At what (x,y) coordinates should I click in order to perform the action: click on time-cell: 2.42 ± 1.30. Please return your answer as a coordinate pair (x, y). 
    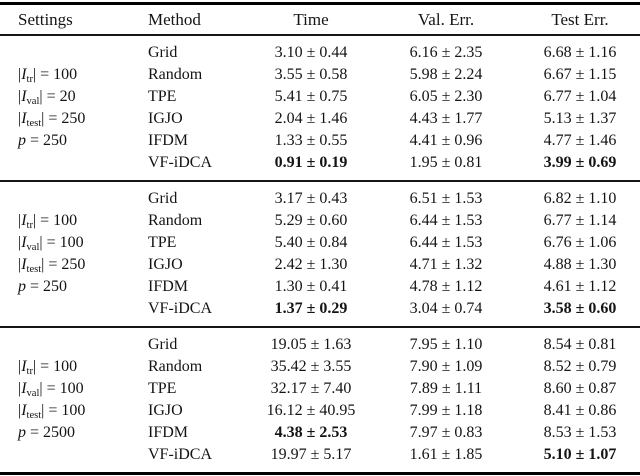
    Looking at the image, I should click on (311, 264).